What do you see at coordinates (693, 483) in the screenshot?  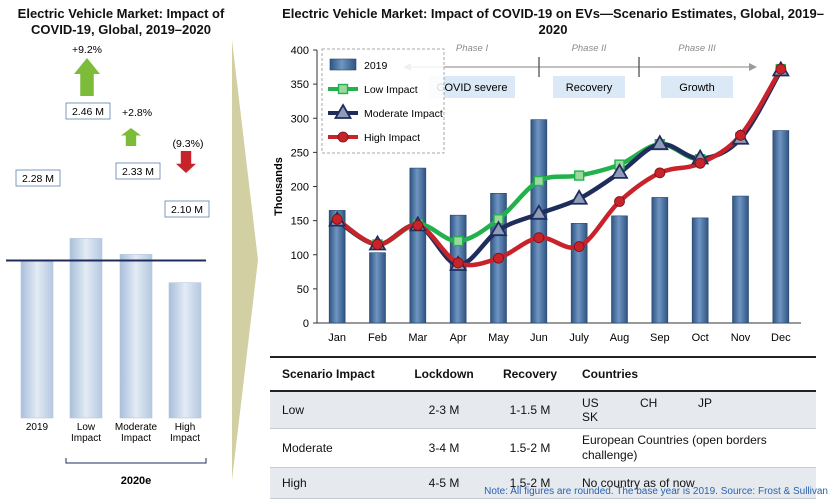 I see `cell-countries: No country as of now` at bounding box center [693, 483].